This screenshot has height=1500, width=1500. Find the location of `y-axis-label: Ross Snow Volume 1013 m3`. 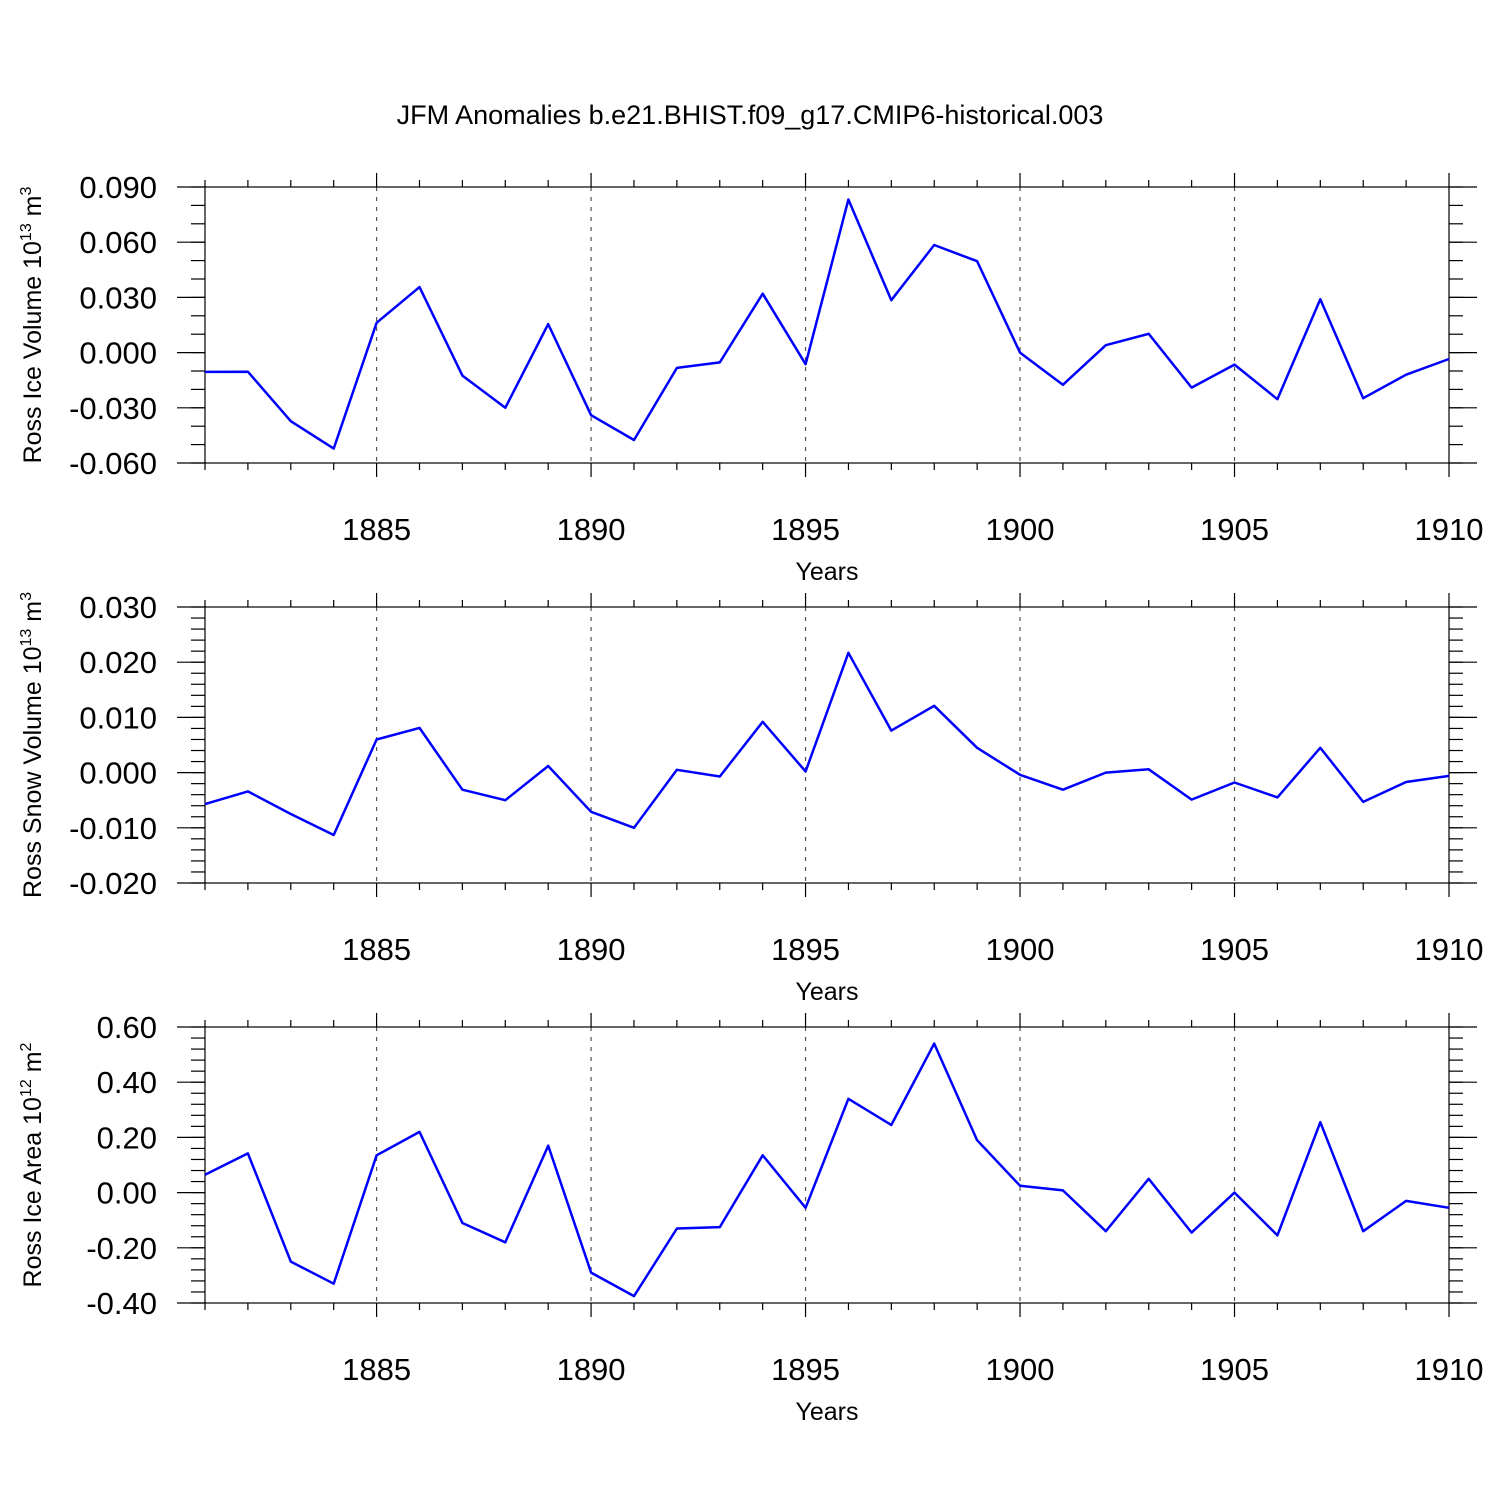

y-axis-label: Ross Snow Volume 1013 m3 is located at coordinates (32, 745).